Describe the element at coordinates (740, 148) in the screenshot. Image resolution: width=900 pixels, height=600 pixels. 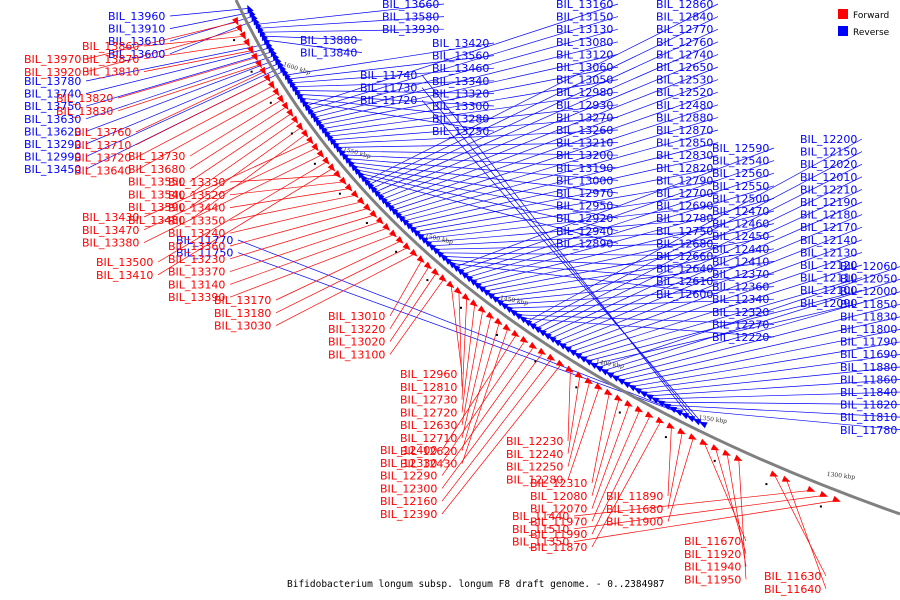
I see `reverse-gene-label: BIL_12590` at that location.